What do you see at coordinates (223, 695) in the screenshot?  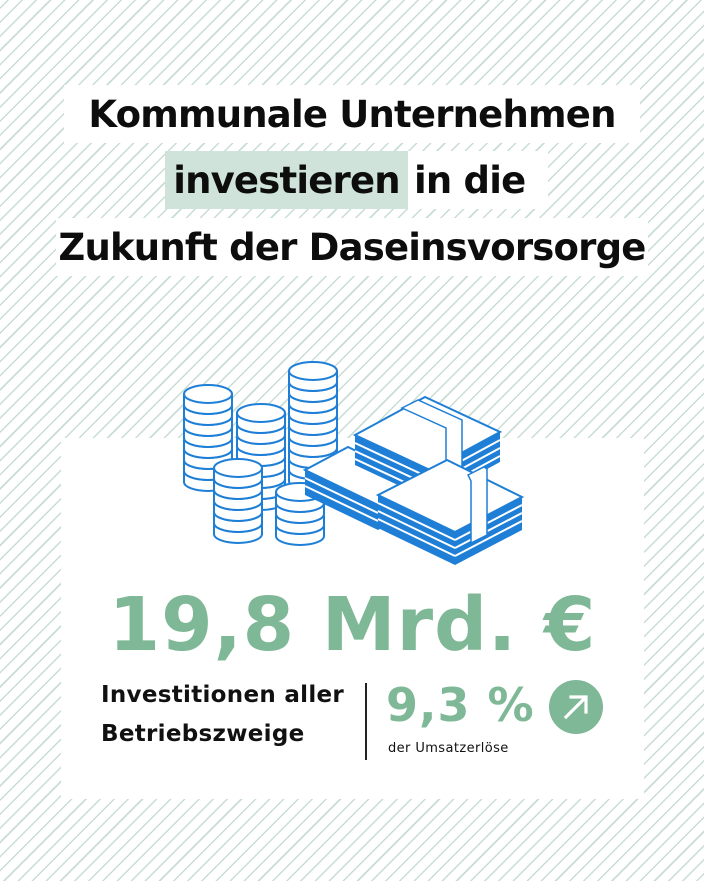 I see `investment-label-line-1: Investitionen aller` at bounding box center [223, 695].